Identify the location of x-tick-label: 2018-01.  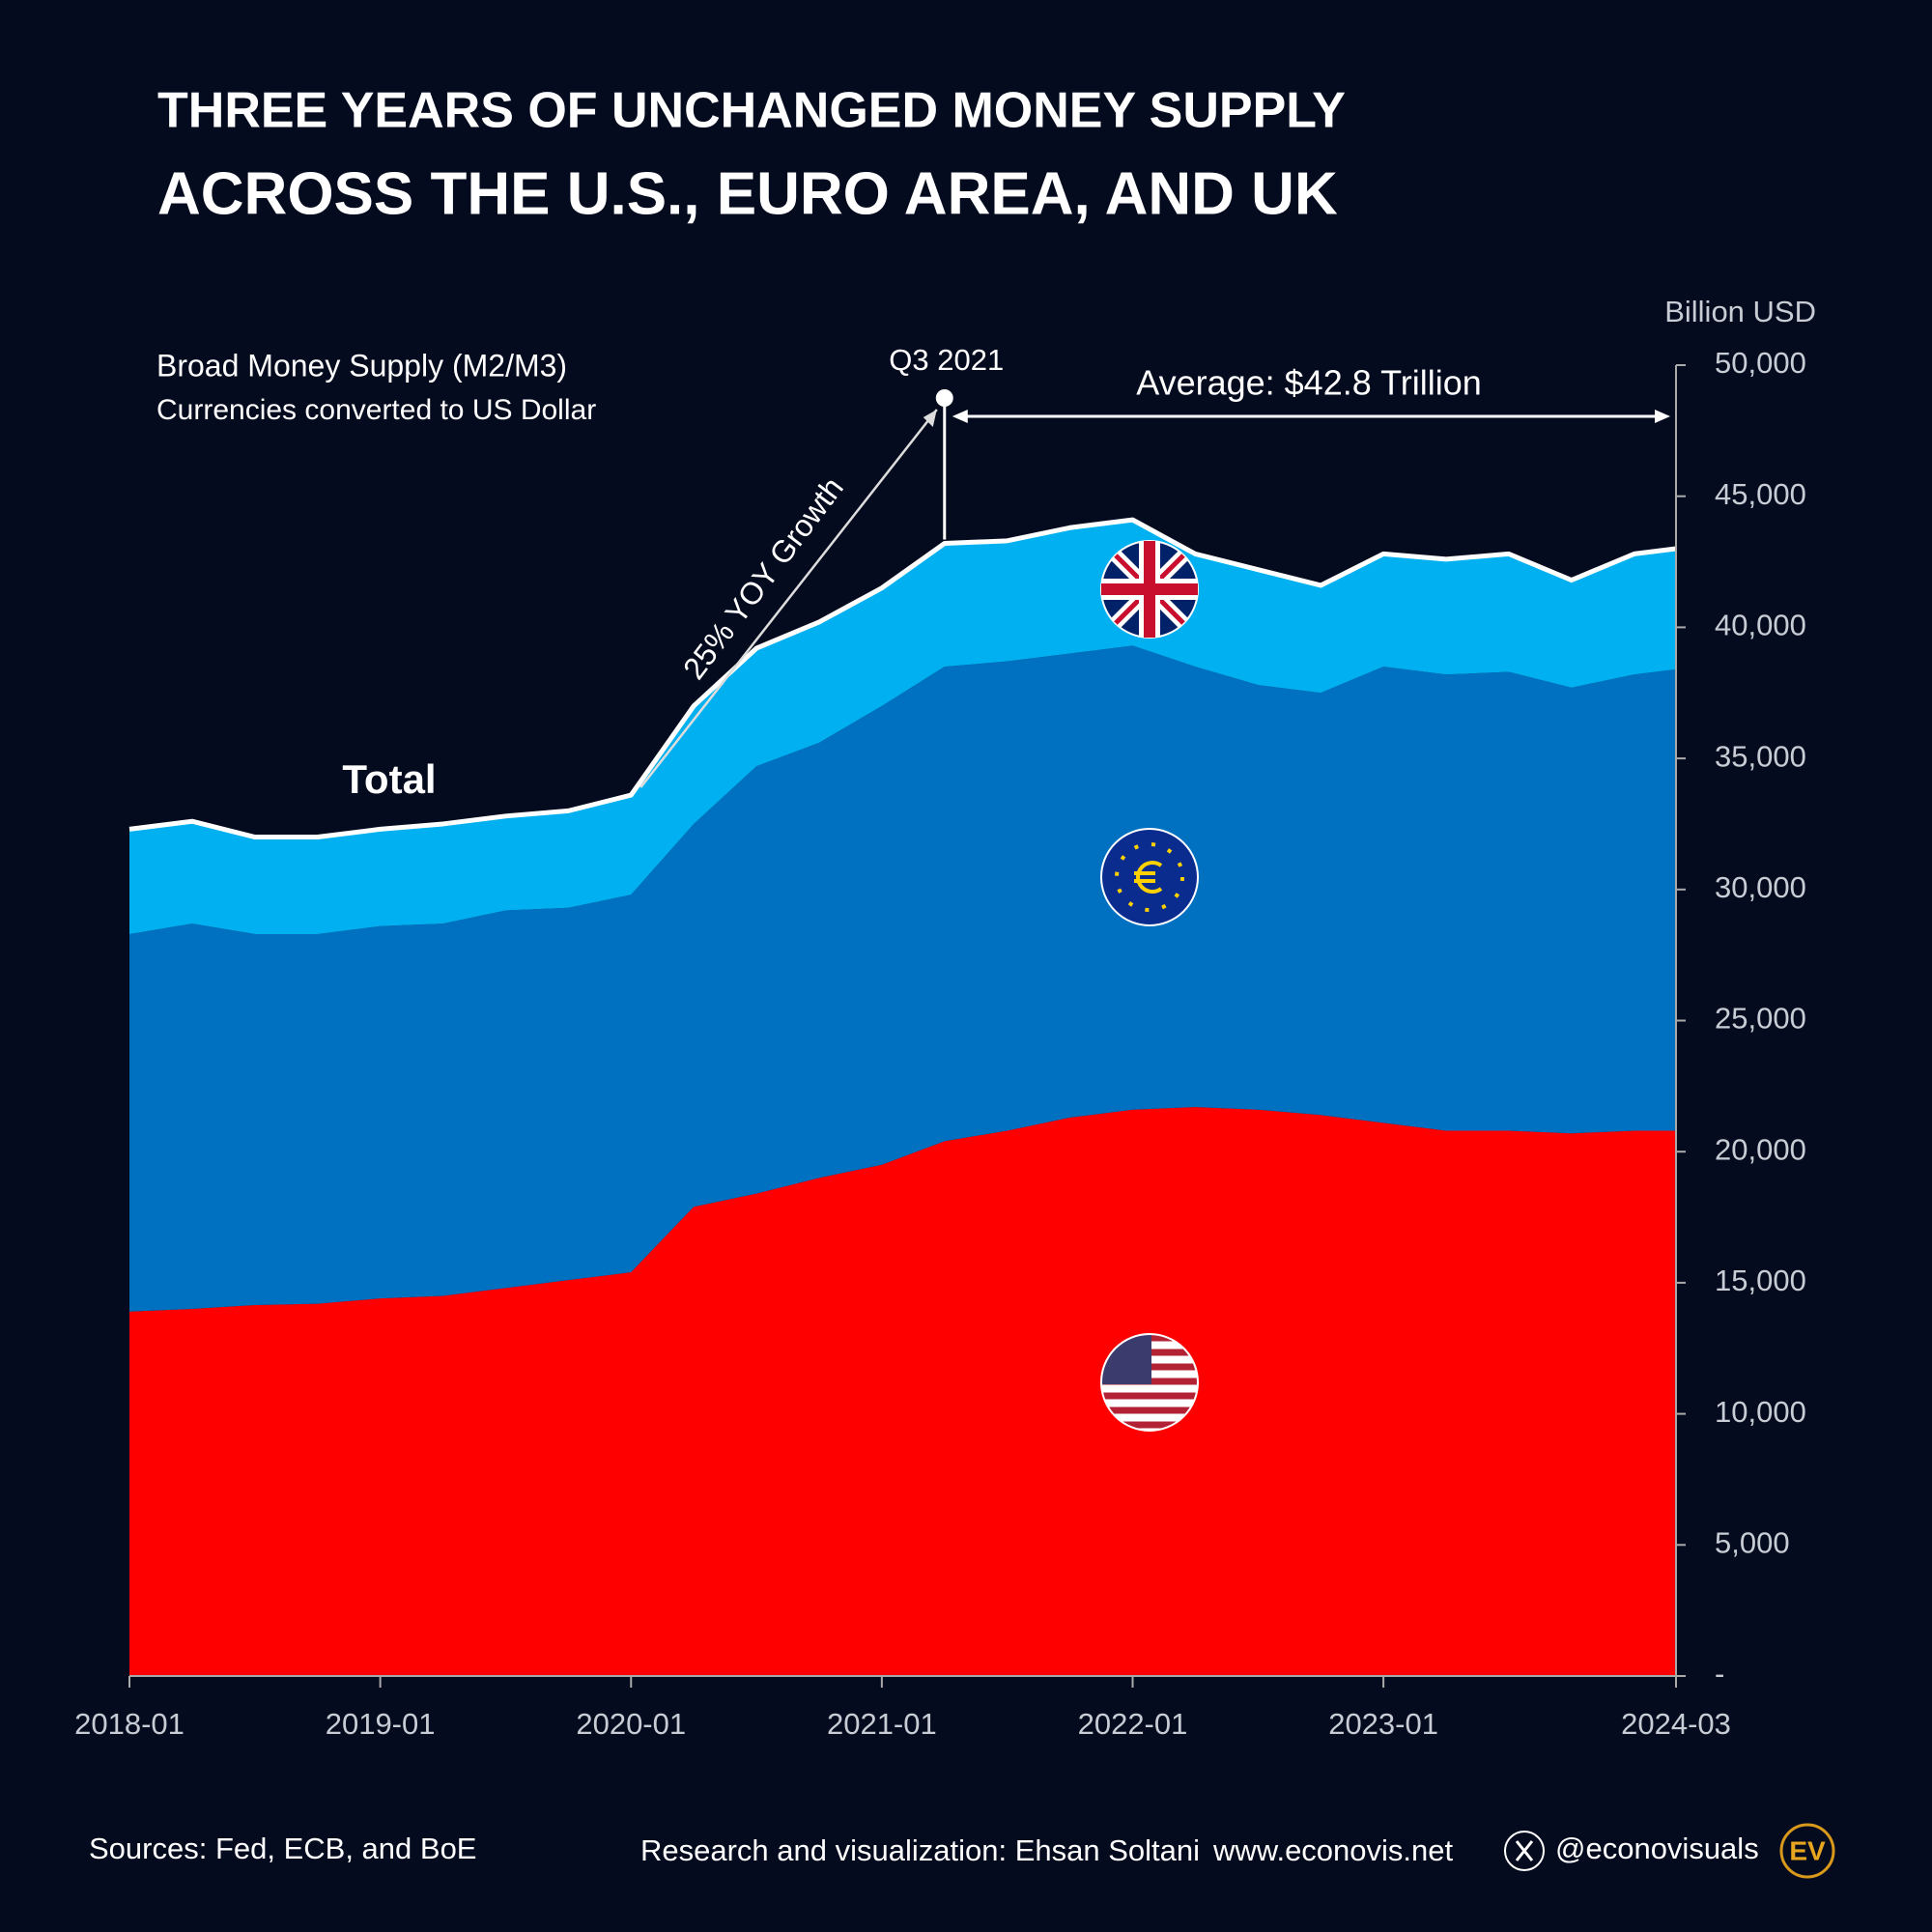
(129, 1724).